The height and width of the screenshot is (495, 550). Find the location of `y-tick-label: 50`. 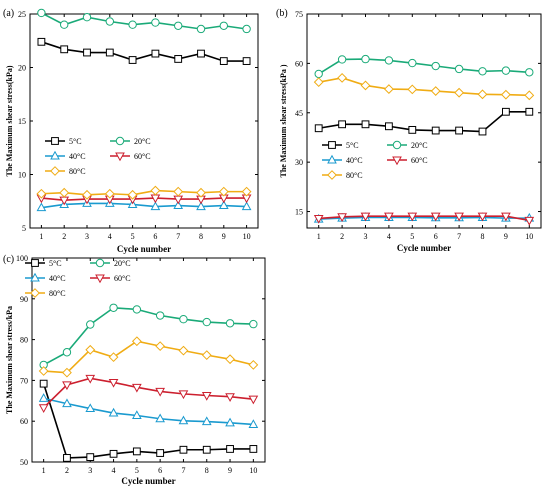

y-tick-label: 50 is located at coordinates (24, 462).